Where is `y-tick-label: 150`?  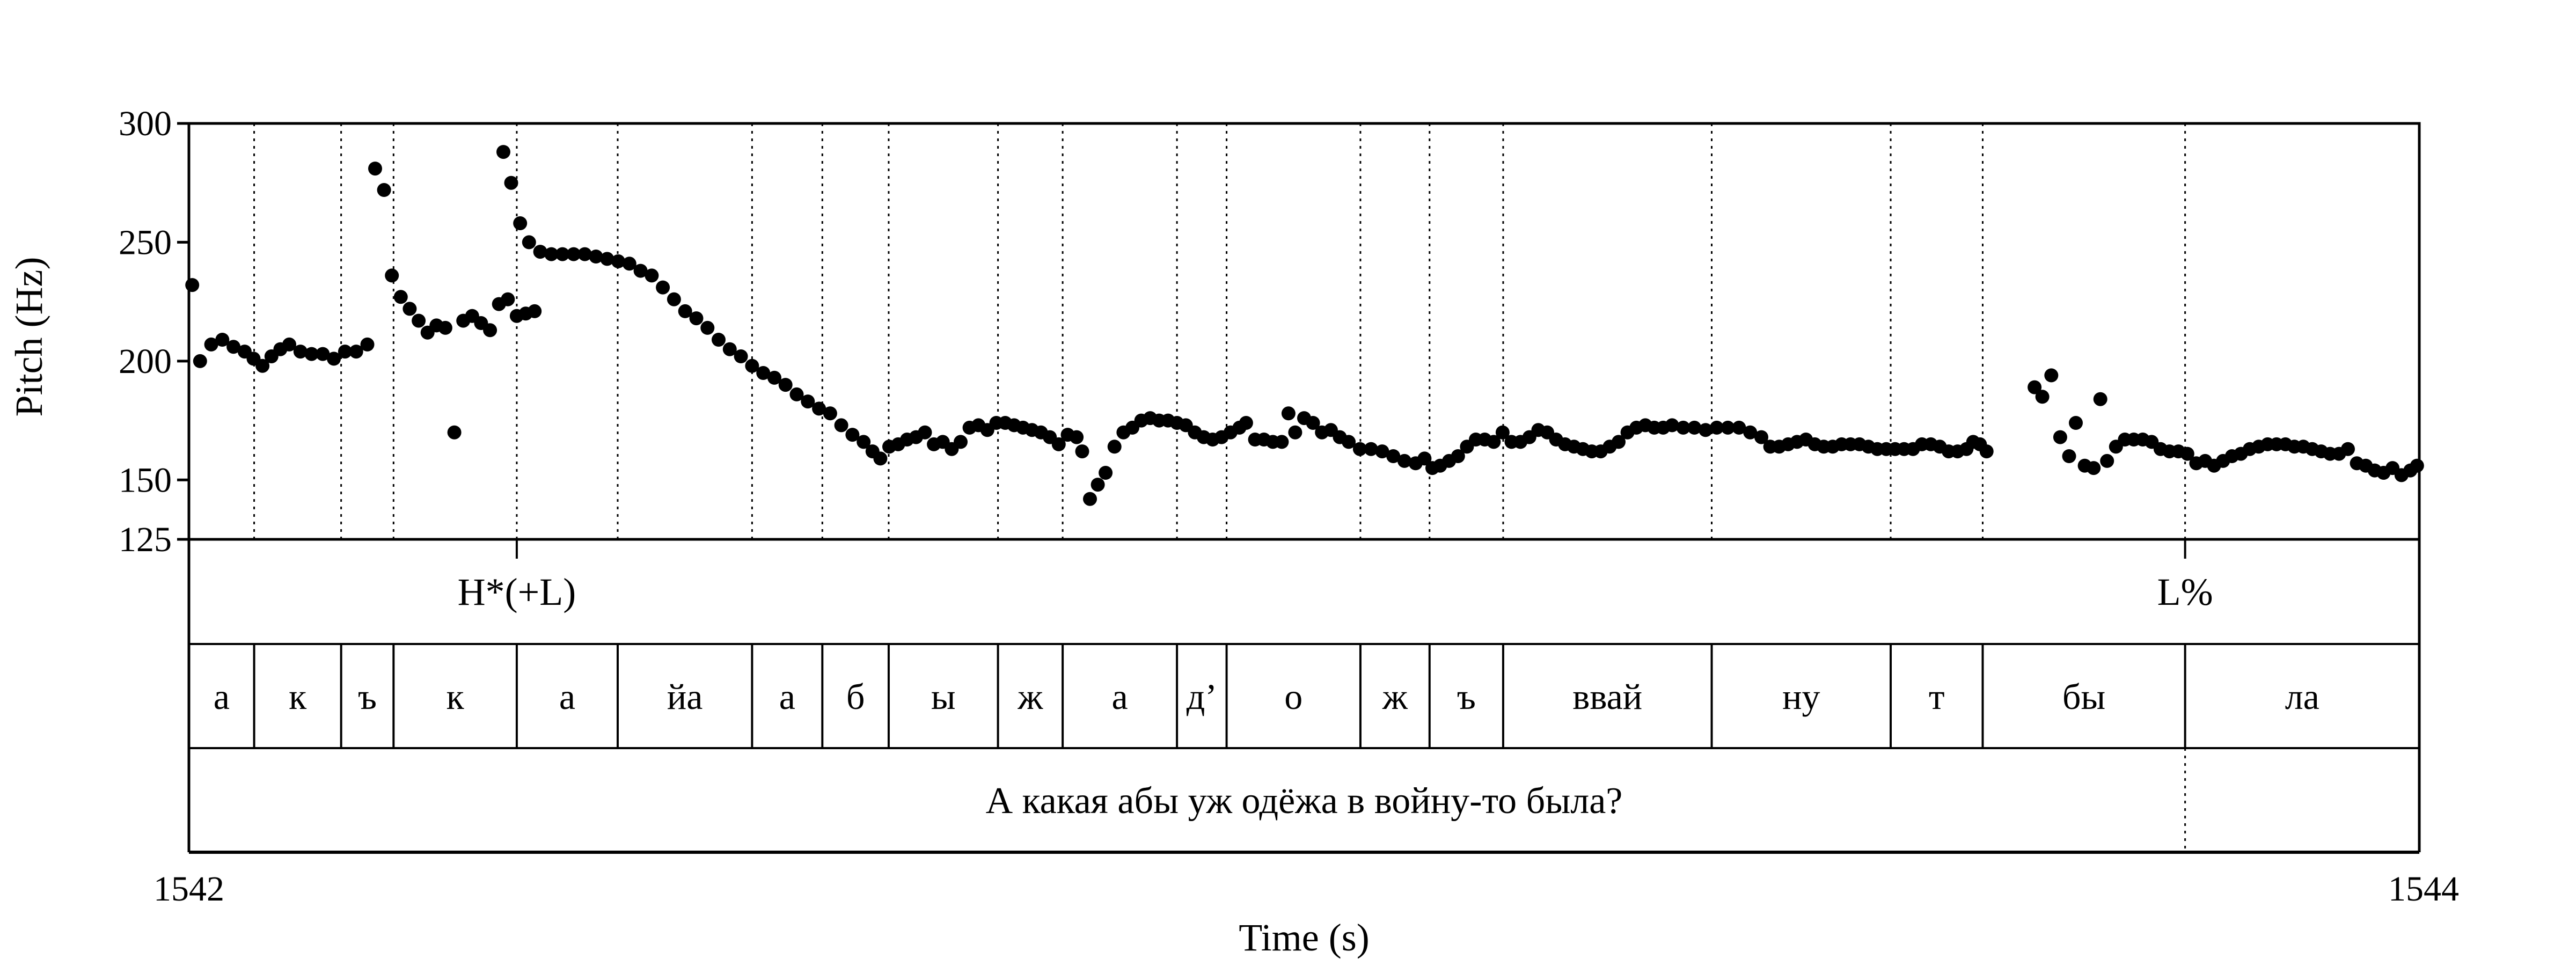 y-tick-label: 150 is located at coordinates (145, 480).